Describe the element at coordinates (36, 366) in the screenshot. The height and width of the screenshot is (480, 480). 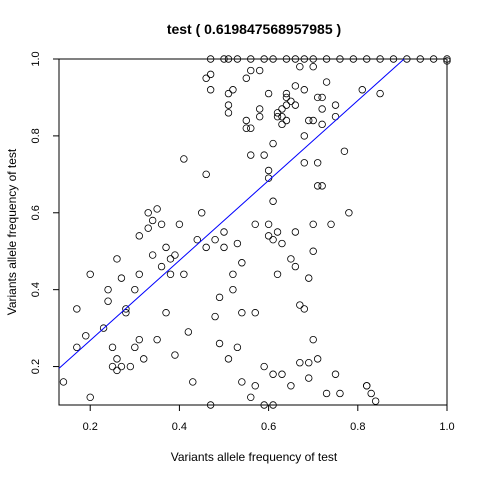
I see `y-tick-label: 0.2` at that location.